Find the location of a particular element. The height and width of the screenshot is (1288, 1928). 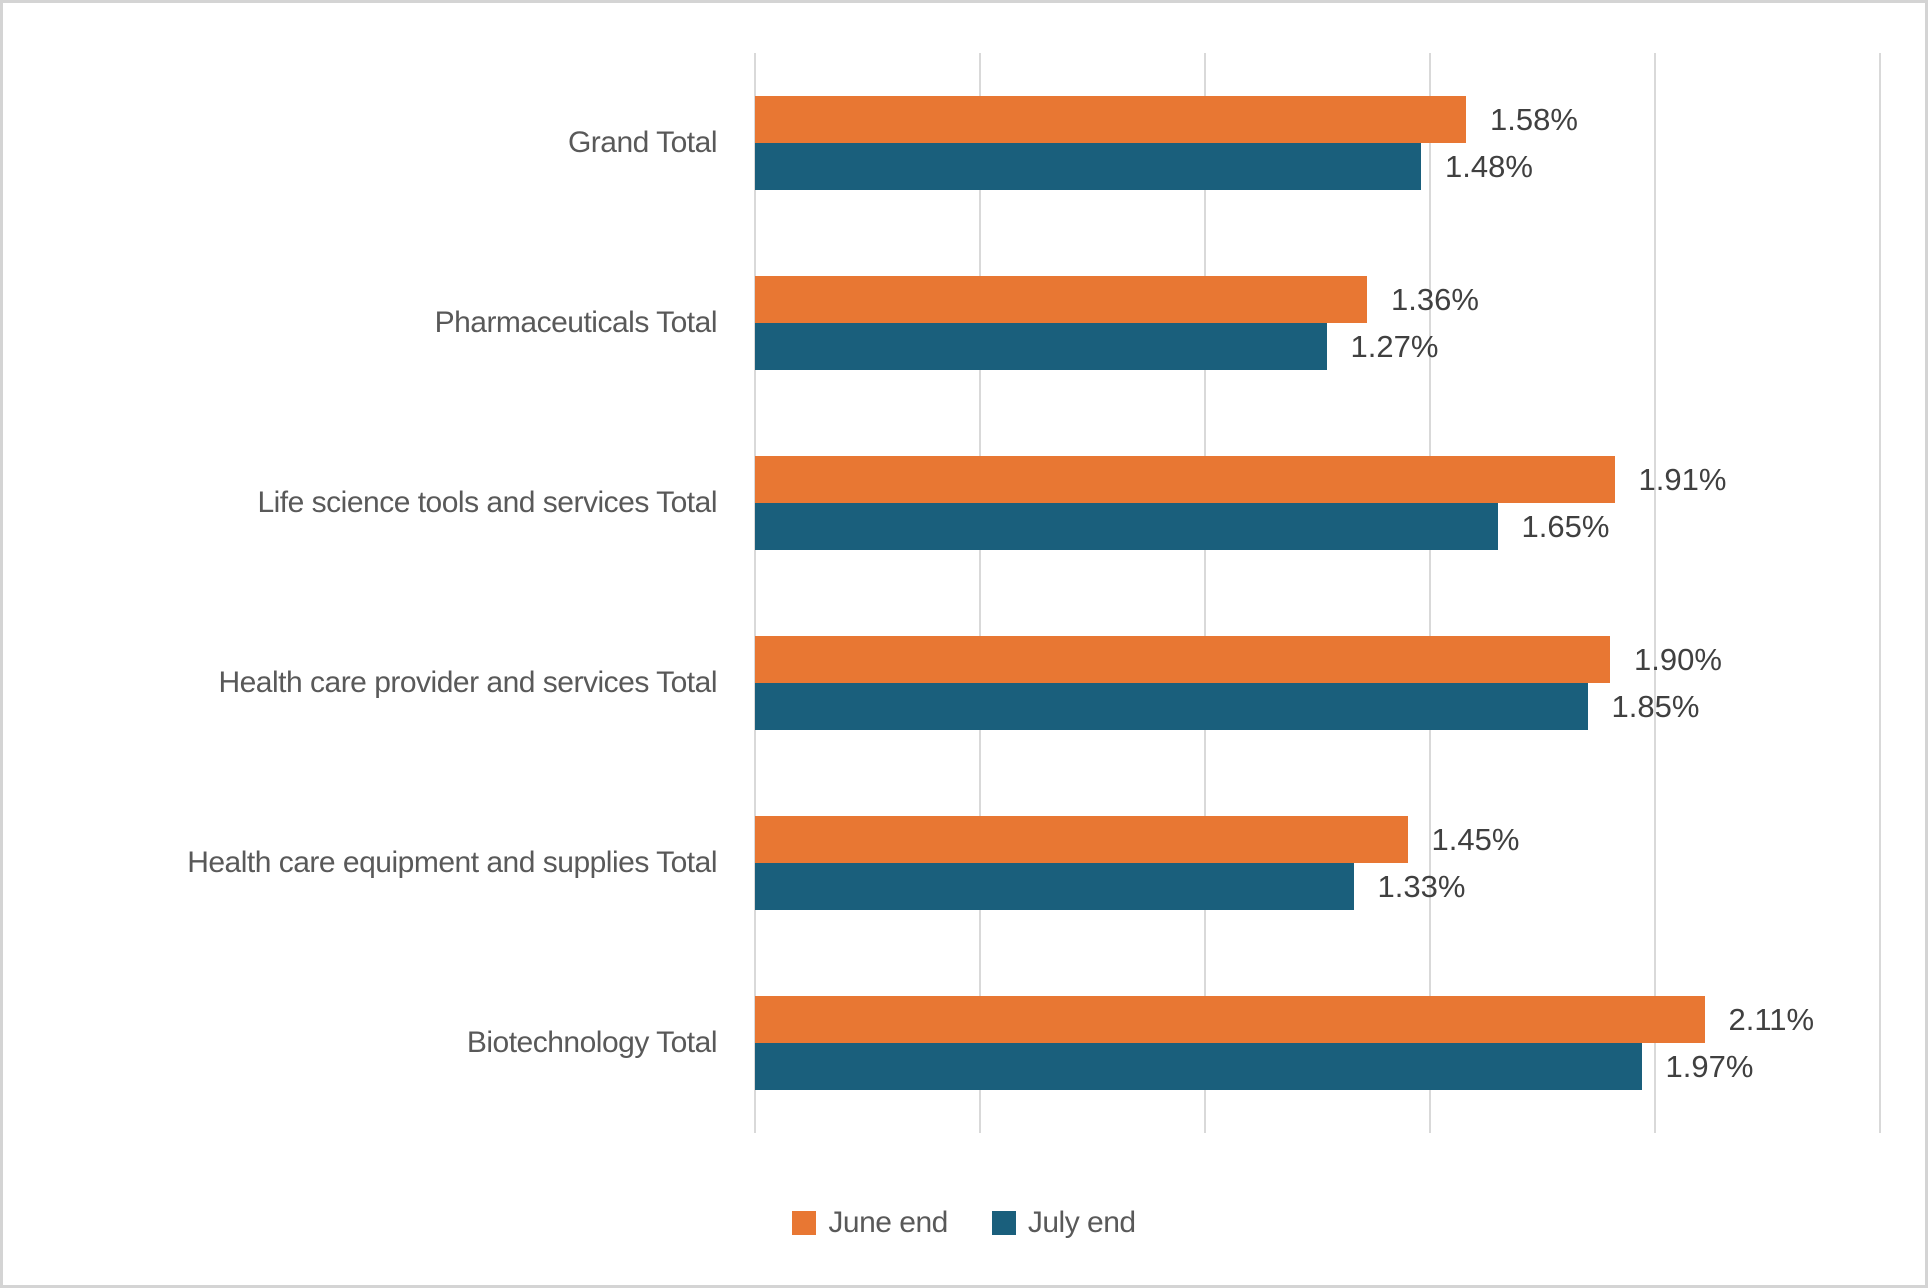

category-band: 1.36% 1.27% is located at coordinates (1317, 323).